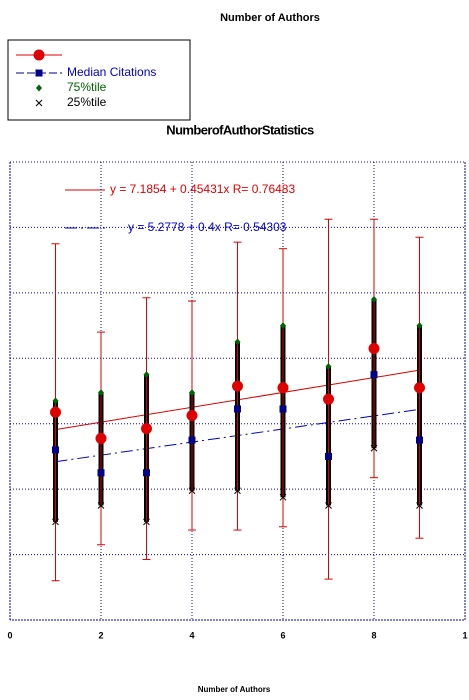 The width and height of the screenshot is (469, 700). What do you see at coordinates (202, 189) in the screenshot?
I see `fit-annotation: y = 7.1854 + 0.45431x R= 0.76483` at bounding box center [202, 189].